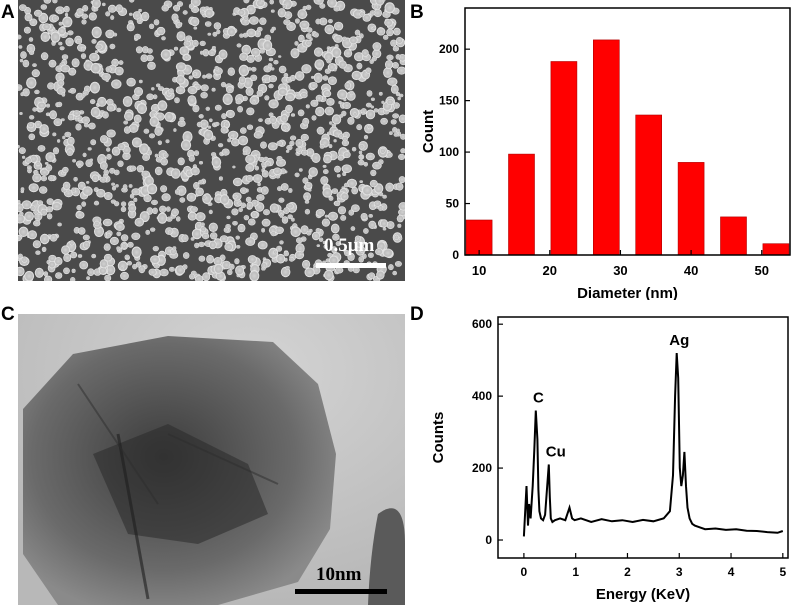  What do you see at coordinates (691, 270) in the screenshot?
I see `x-tick-label-b: 40` at bounding box center [691, 270].